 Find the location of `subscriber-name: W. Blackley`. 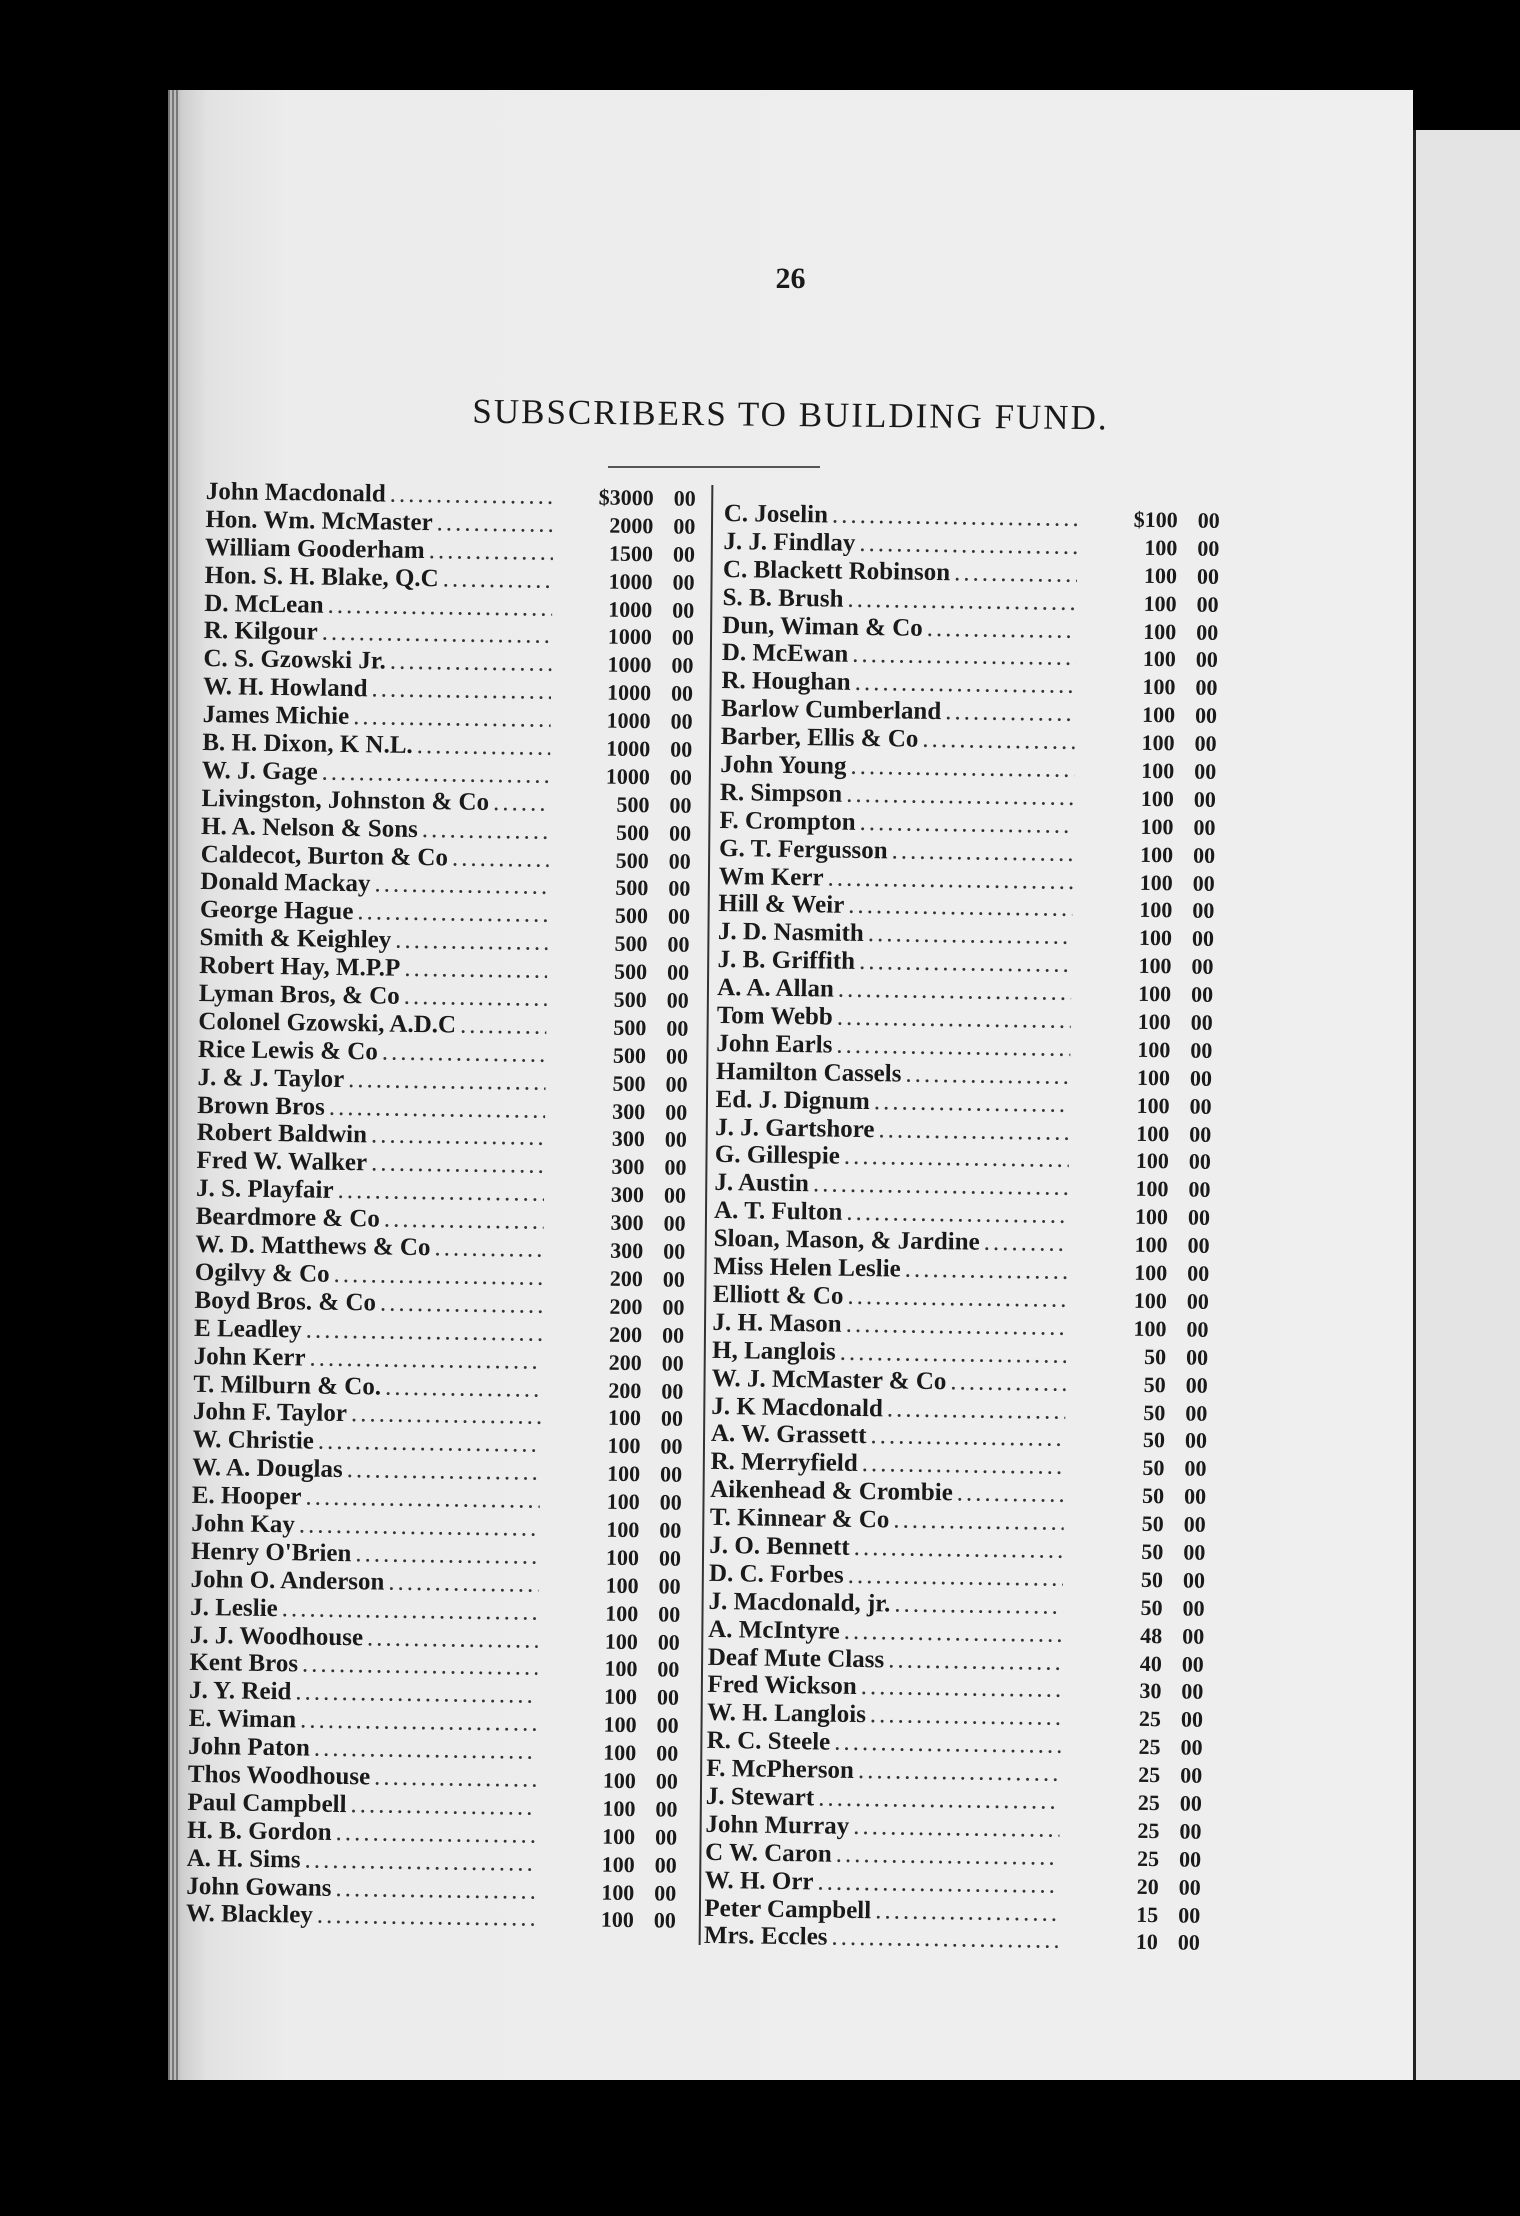

subscriber-name: W. Blackley is located at coordinates (249, 1915).